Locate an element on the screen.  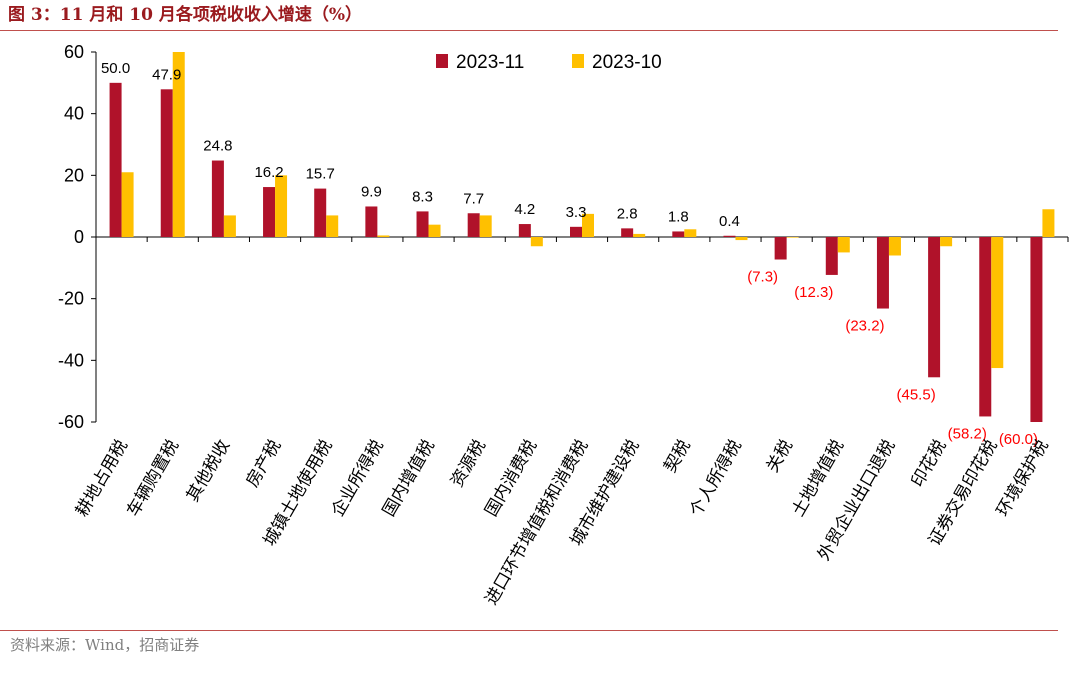
category-label: 印花税 is located at coordinates (929, 464).